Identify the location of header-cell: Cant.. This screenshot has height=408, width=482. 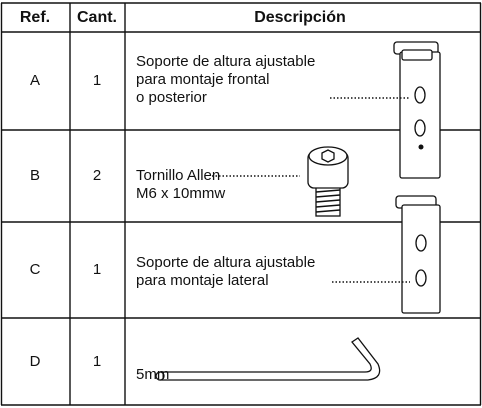
(97, 17).